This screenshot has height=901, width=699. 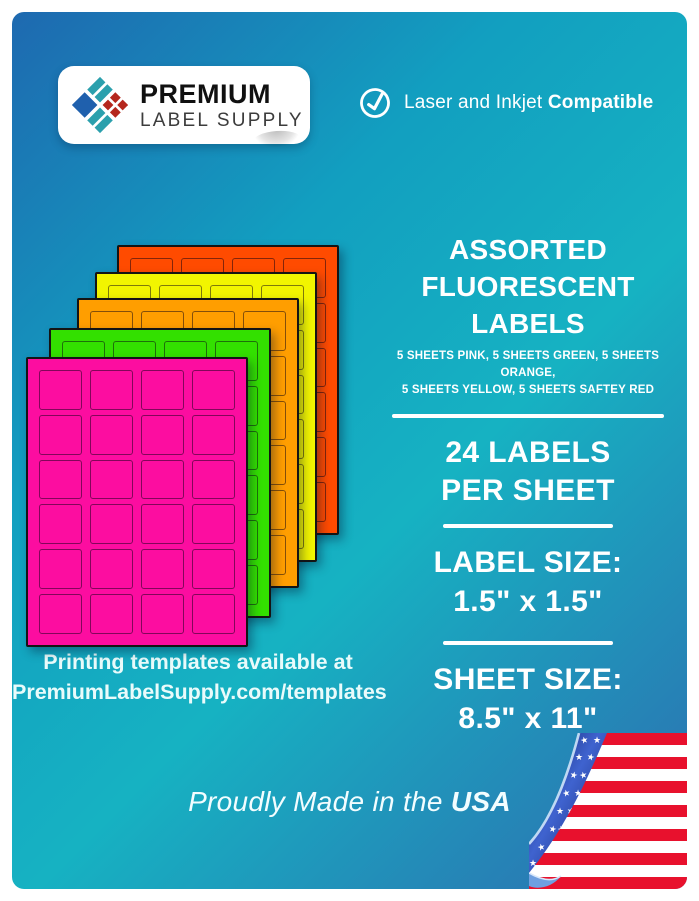 I want to click on check-circle-icon, so click(x=375, y=103).